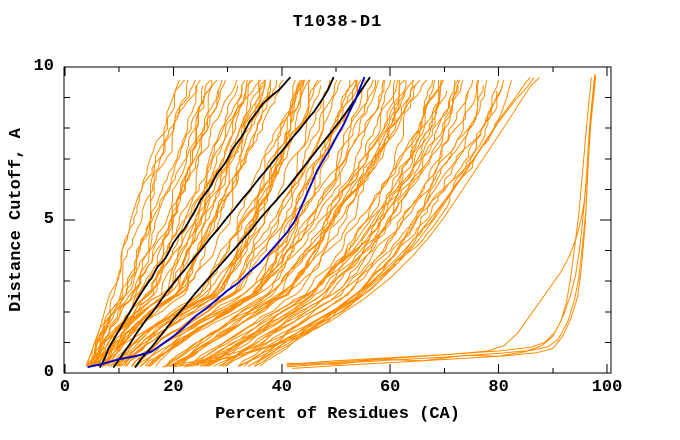 The image size is (680, 440). I want to click on x-tick-label: 40, so click(281, 387).